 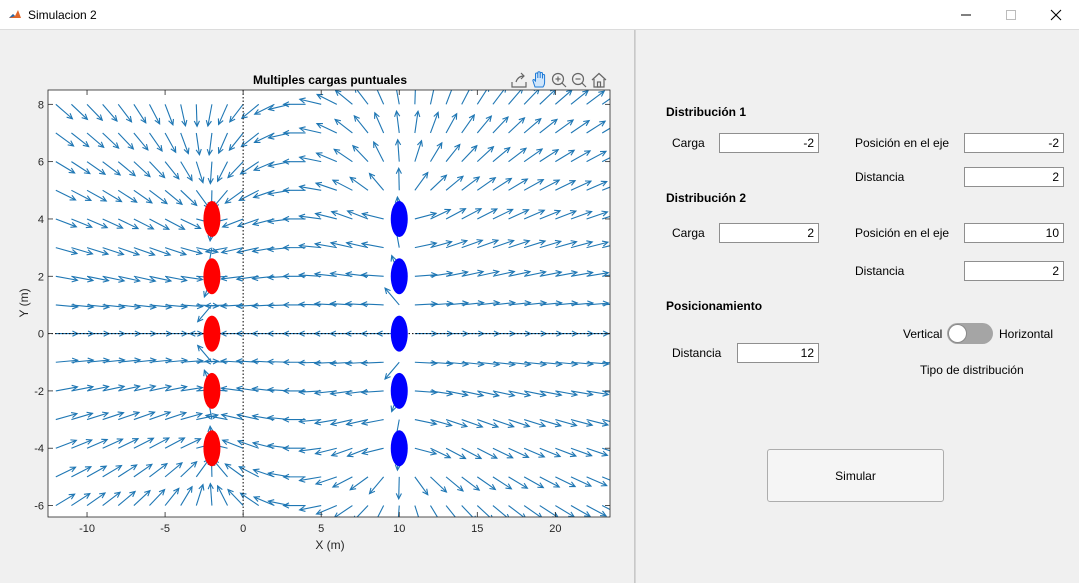 I want to click on dist1-distancia-field, so click(x=1014, y=177).